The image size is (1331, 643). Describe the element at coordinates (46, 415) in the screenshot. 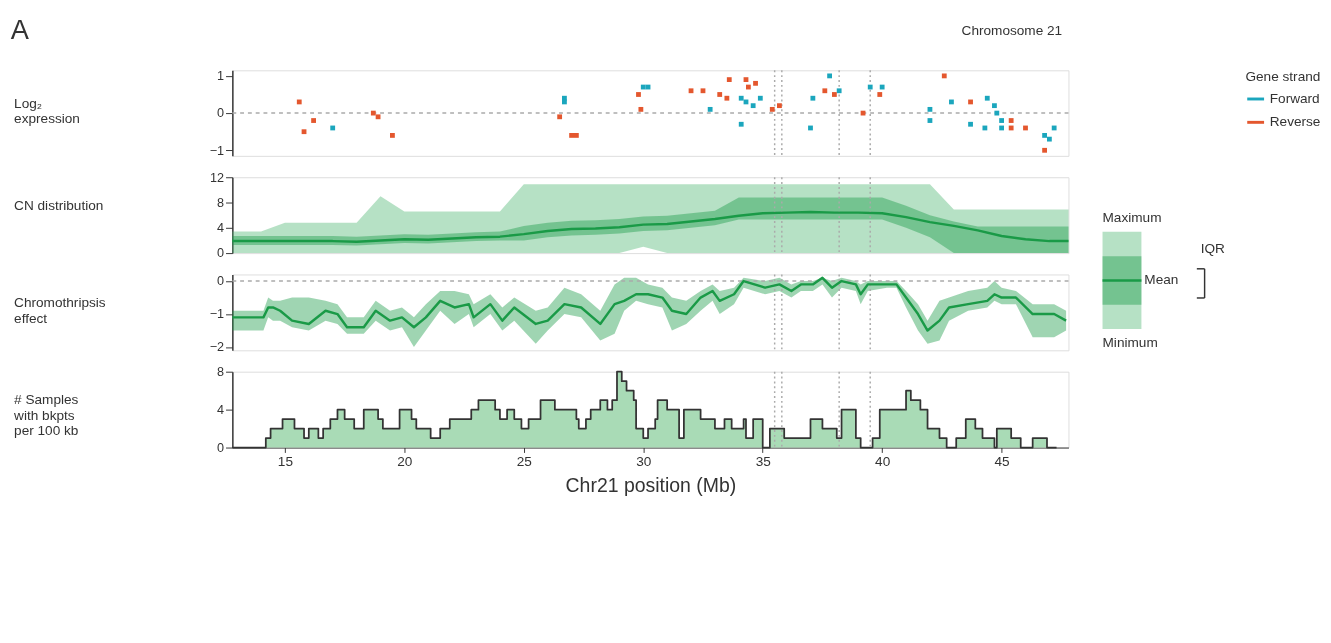

I see `y-axis-title: # Samples with bkpts per 100 kb` at that location.